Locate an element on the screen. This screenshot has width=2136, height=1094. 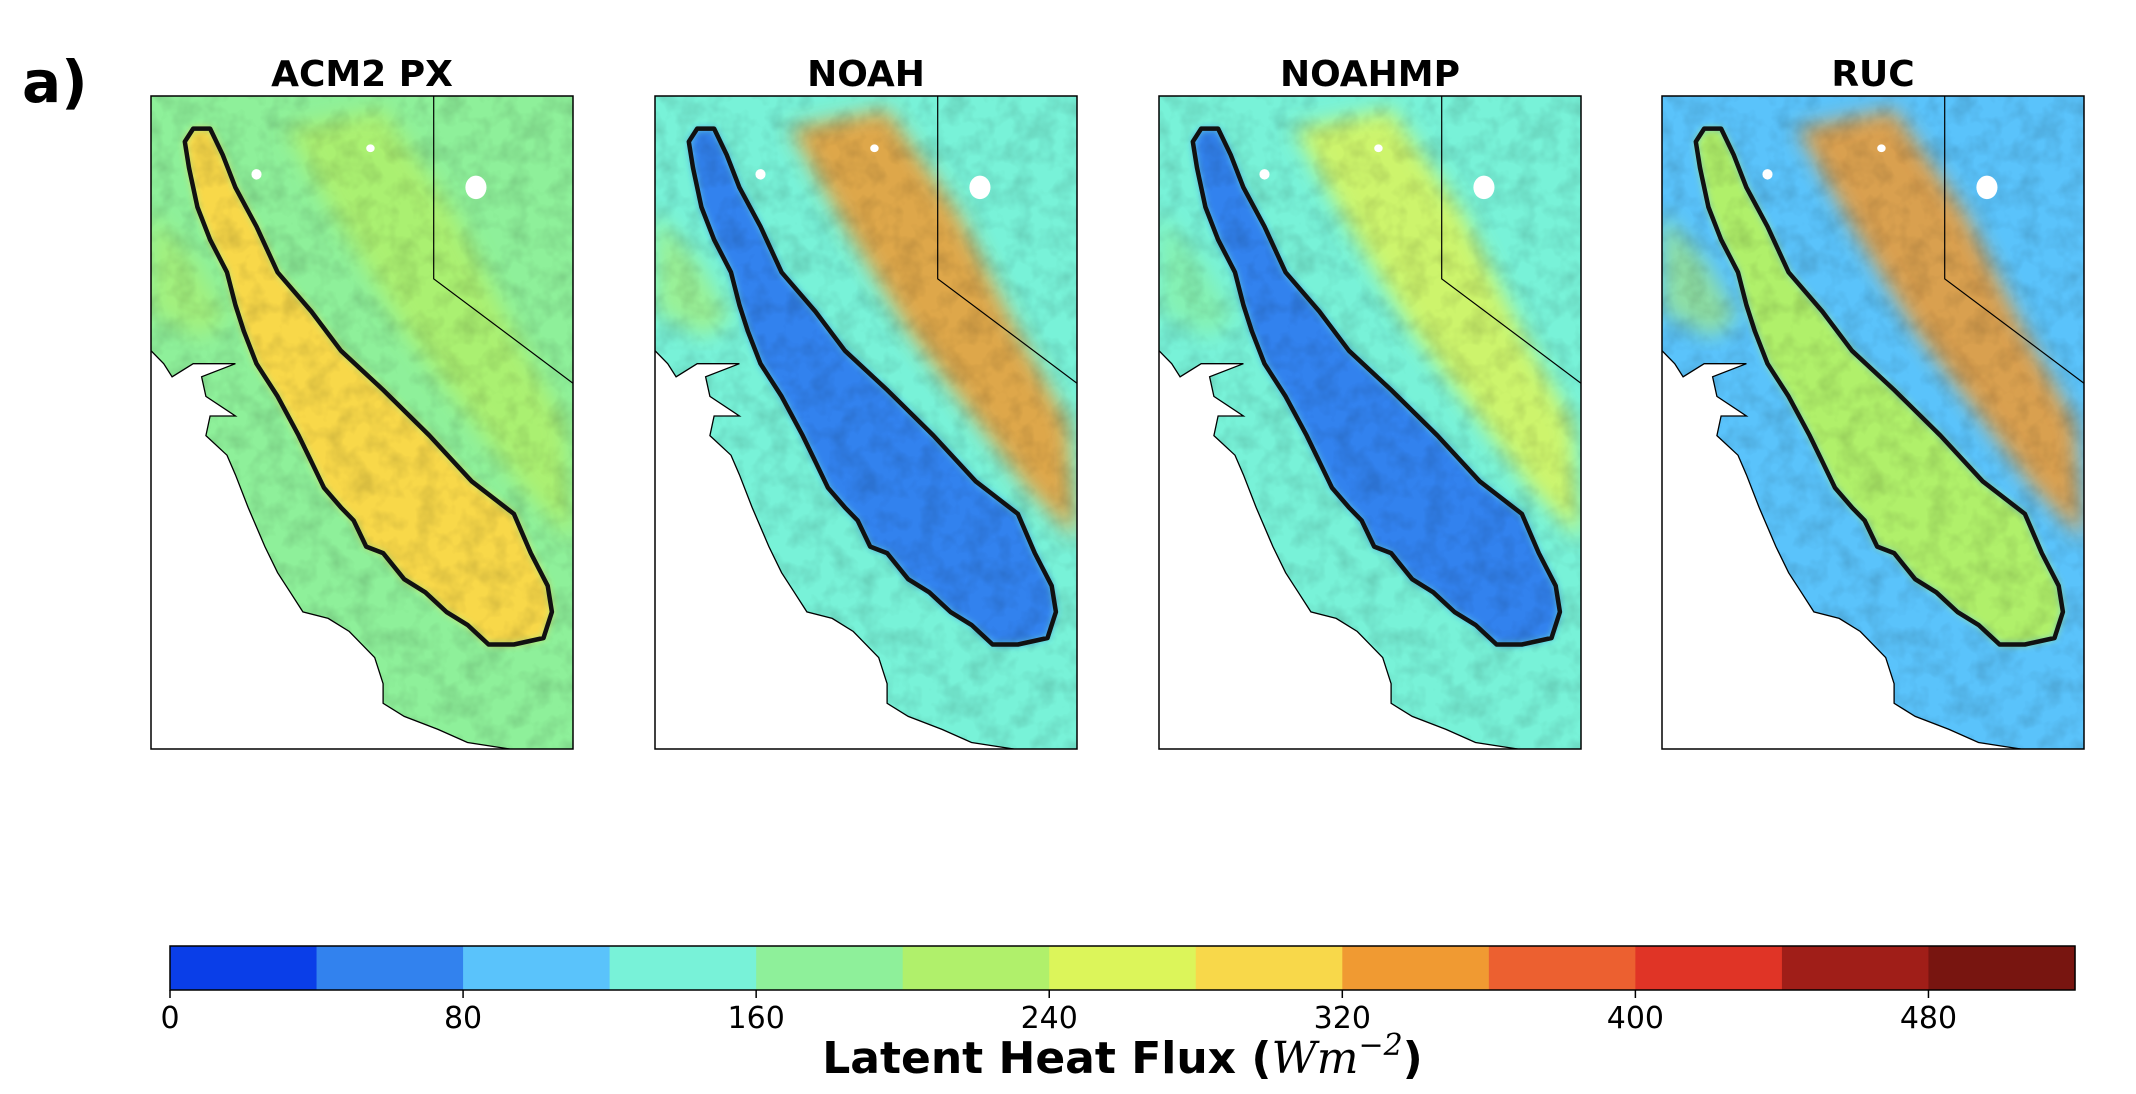
colorbar-tick-label: 0 is located at coordinates (169, 1018).